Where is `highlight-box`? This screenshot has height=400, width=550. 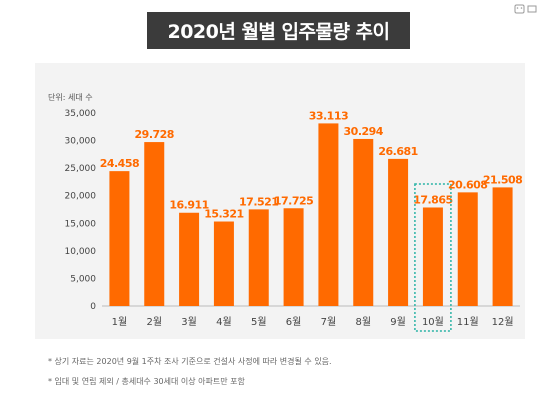 highlight-box is located at coordinates (433, 257).